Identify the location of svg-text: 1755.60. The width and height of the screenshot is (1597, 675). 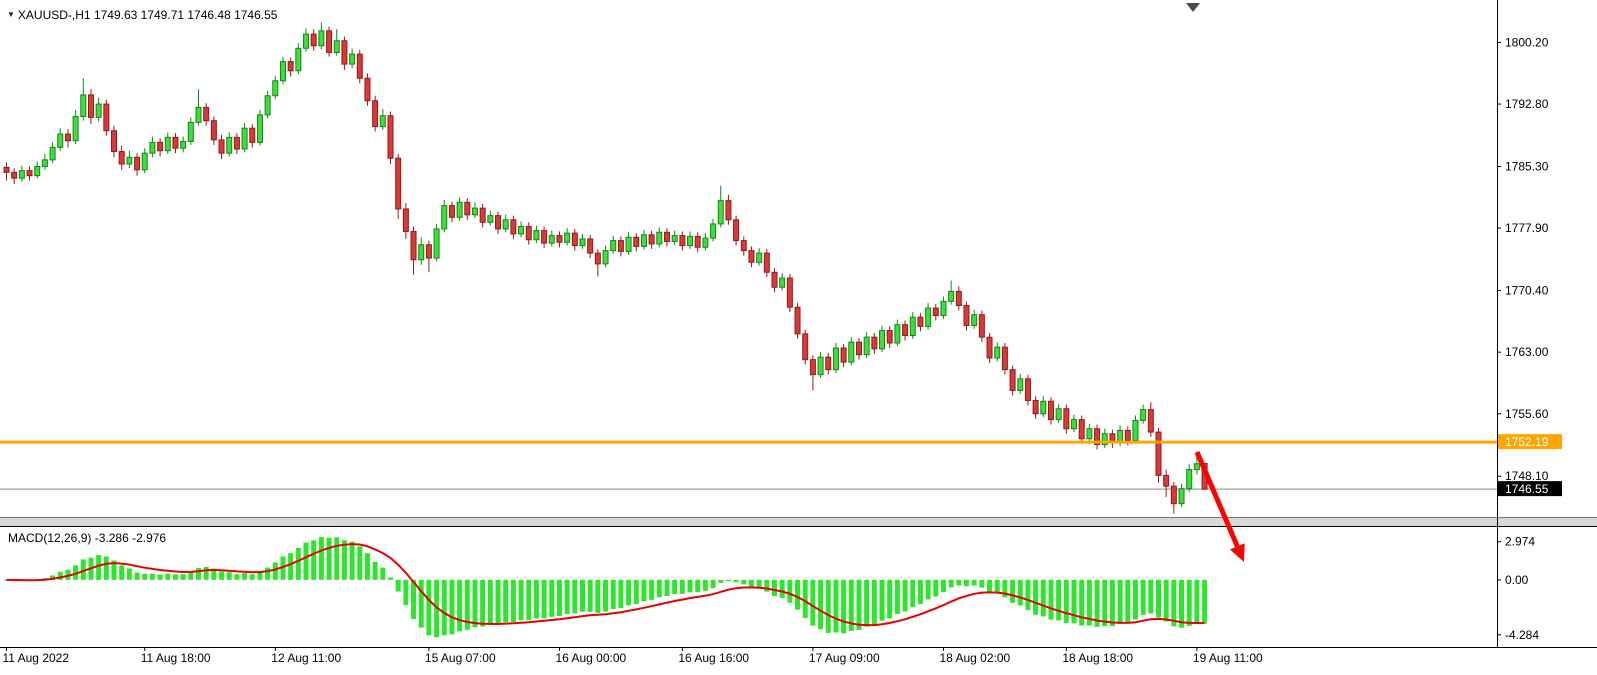
(1527, 414).